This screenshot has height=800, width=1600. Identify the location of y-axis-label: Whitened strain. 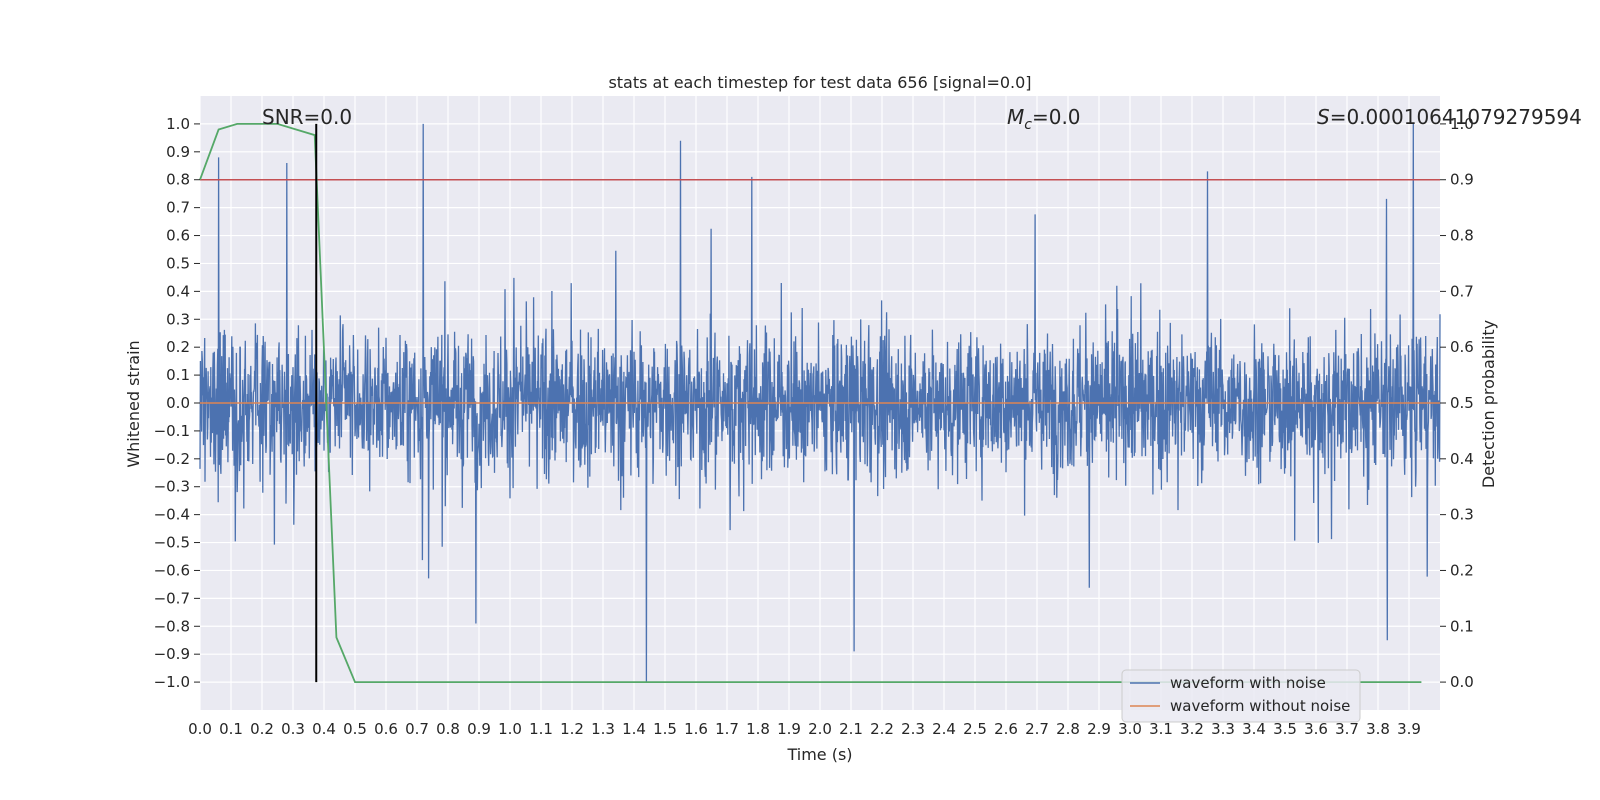
(133, 403).